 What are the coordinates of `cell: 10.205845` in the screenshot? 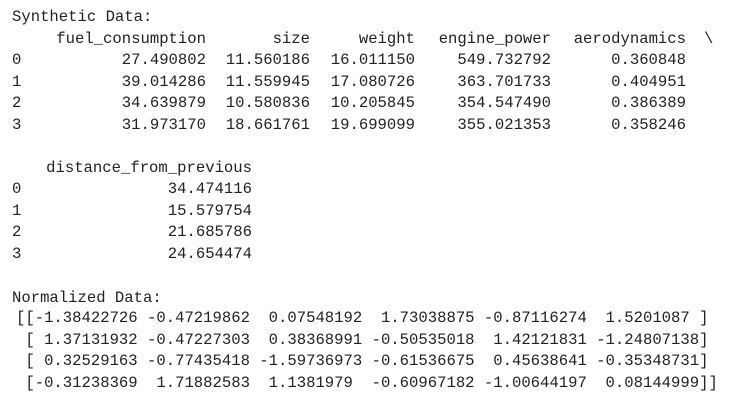 It's located at (372, 103).